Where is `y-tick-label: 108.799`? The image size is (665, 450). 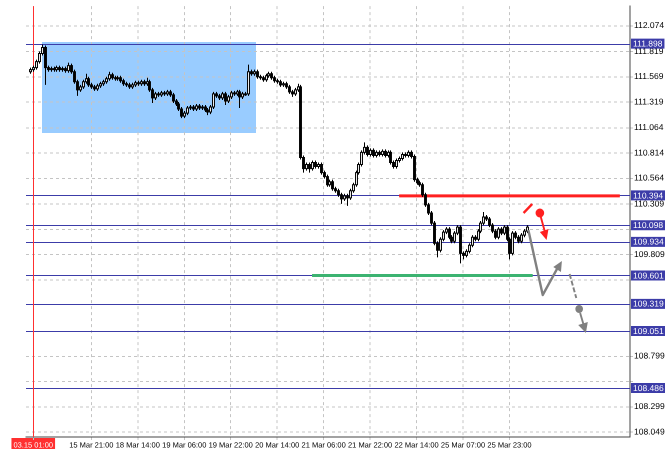 y-tick-label: 108.799 is located at coordinates (649, 355).